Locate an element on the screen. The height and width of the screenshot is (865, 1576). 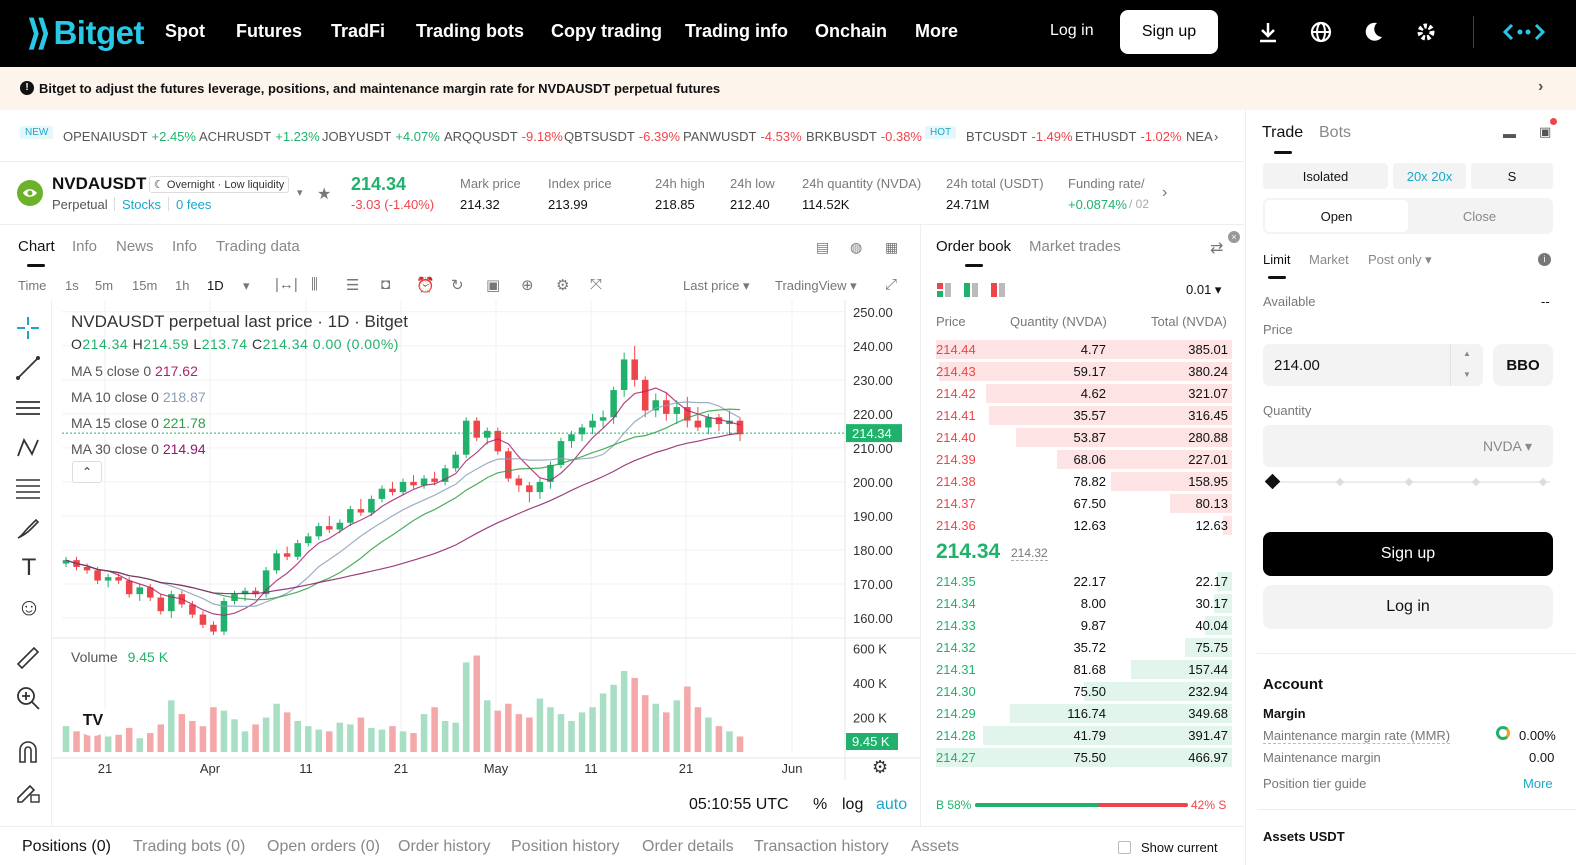
ticker-item: JOBYUSDT +4.07% is located at coordinates (381, 136).